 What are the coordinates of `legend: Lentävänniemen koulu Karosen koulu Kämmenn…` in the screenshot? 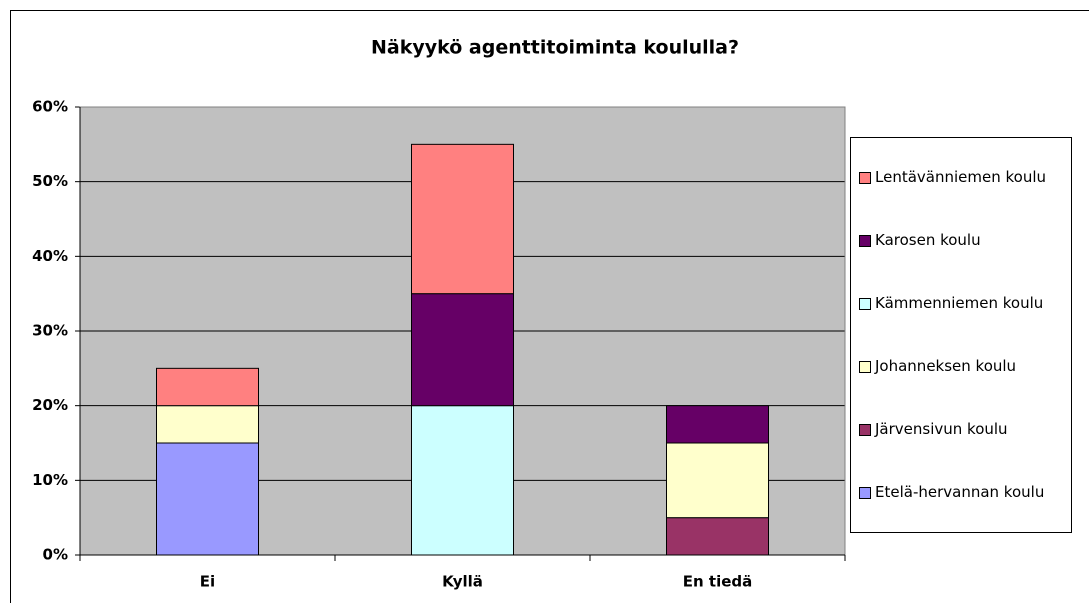 It's located at (961, 335).